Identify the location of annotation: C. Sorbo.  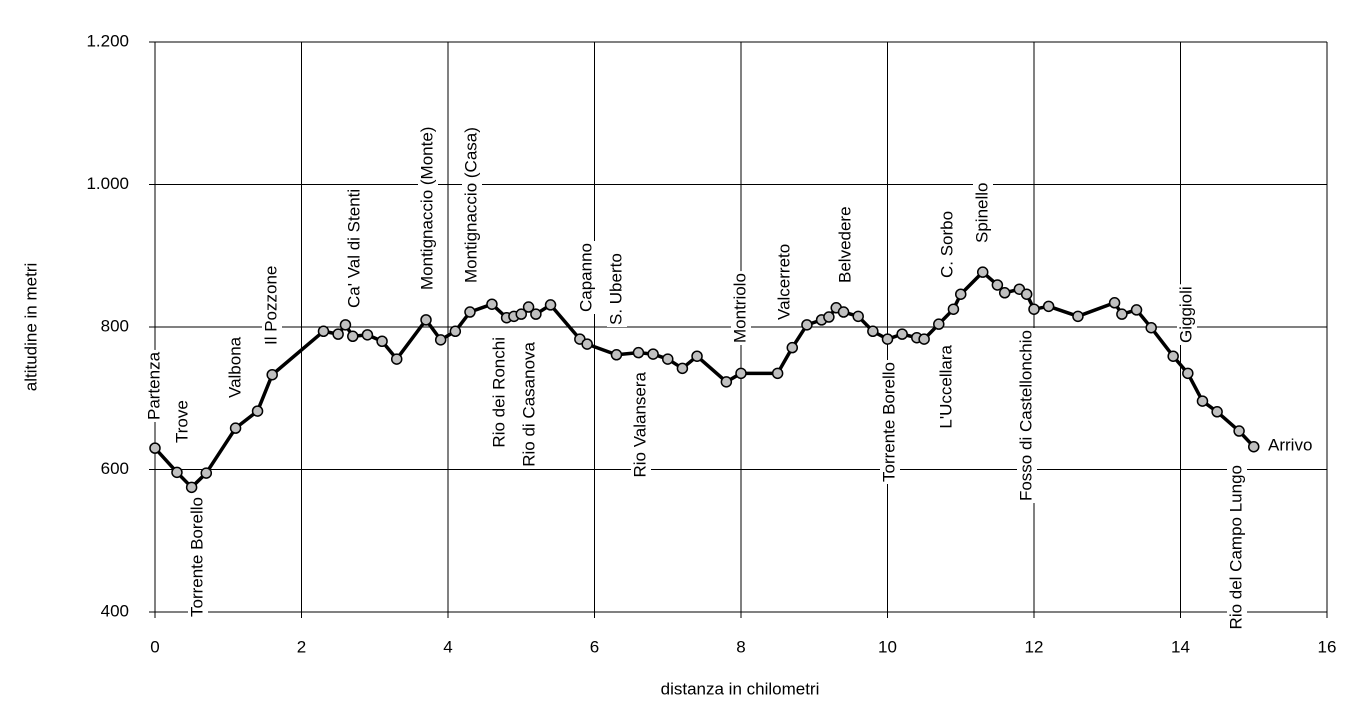
(947, 244).